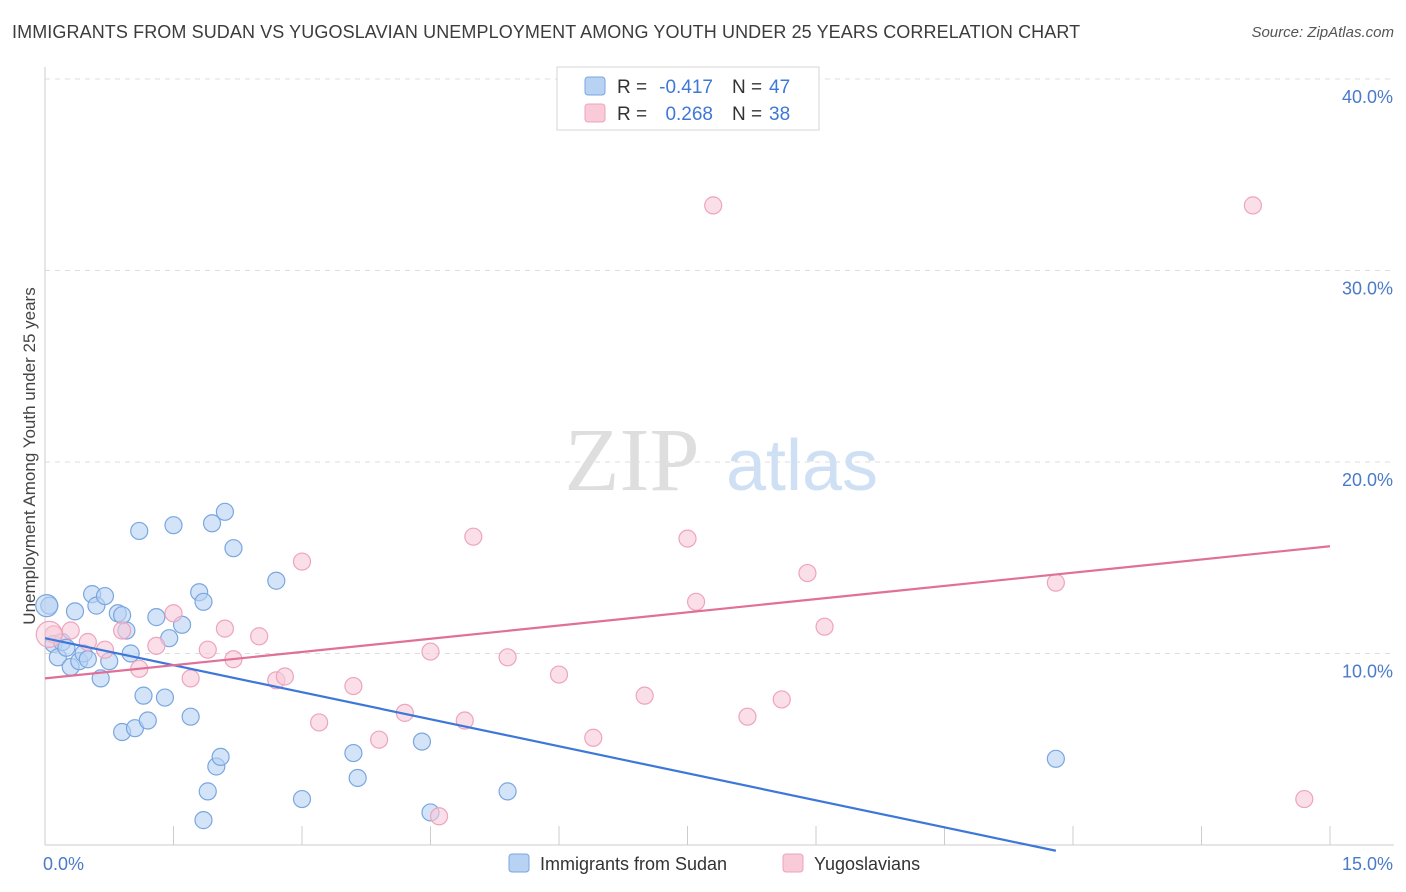 This screenshot has height=892, width=1406. What do you see at coordinates (1367, 480) in the screenshot?
I see `y-tick-label: 20.0%` at bounding box center [1367, 480].